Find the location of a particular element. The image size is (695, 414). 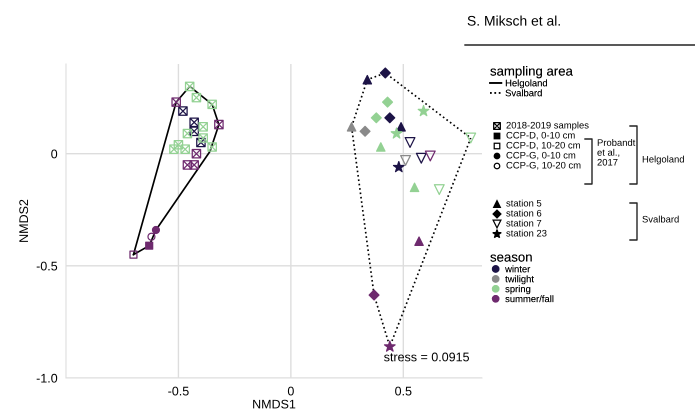

text: 2018-2019 samples is located at coordinates (547, 126).